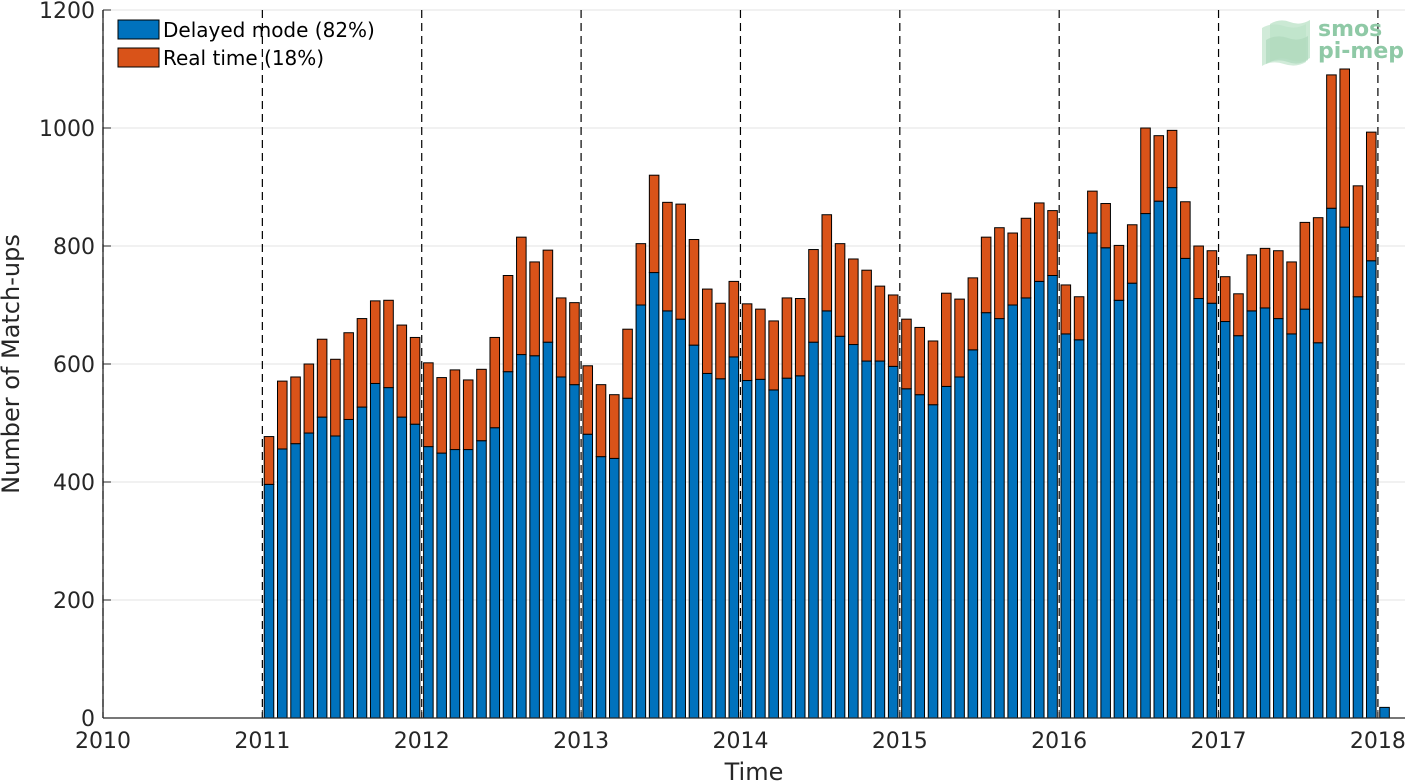 Image resolution: width=1423 pixels, height=783 pixels. I want to click on y-tick-label: 1000, so click(67, 129).